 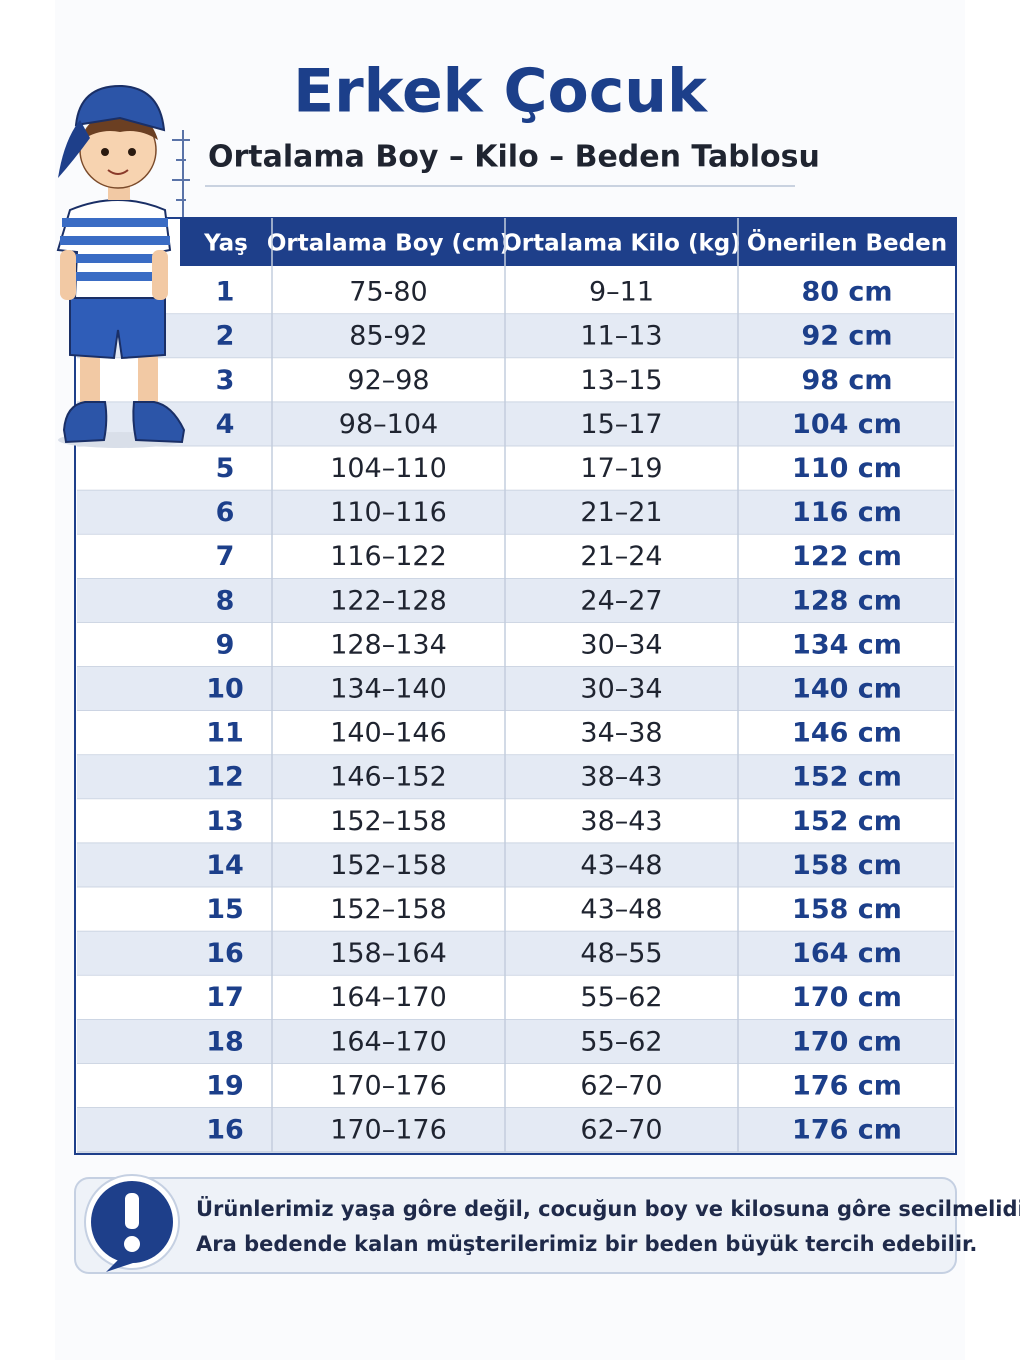 I want to click on table-cell: 1, so click(x=225, y=292).